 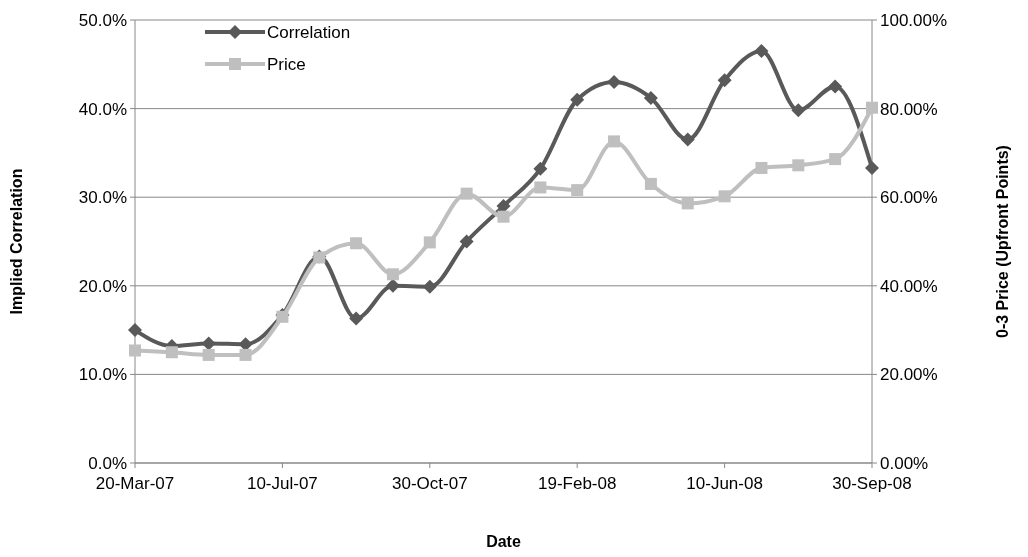 I want to click on y-tick-label: 10.0%, so click(x=102, y=375).